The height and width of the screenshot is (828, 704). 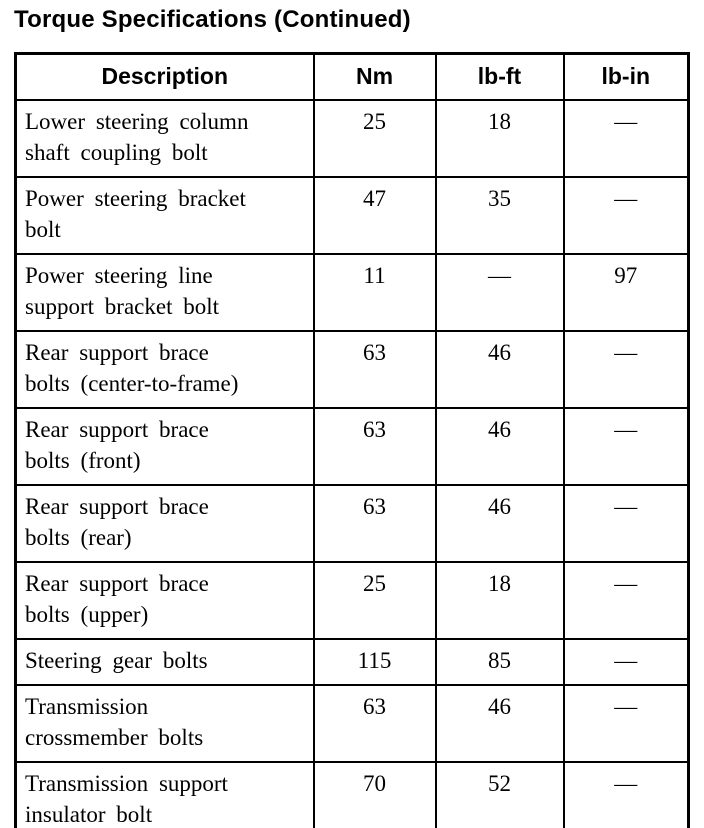 I want to click on nm-cell: 115, so click(x=374, y=662).